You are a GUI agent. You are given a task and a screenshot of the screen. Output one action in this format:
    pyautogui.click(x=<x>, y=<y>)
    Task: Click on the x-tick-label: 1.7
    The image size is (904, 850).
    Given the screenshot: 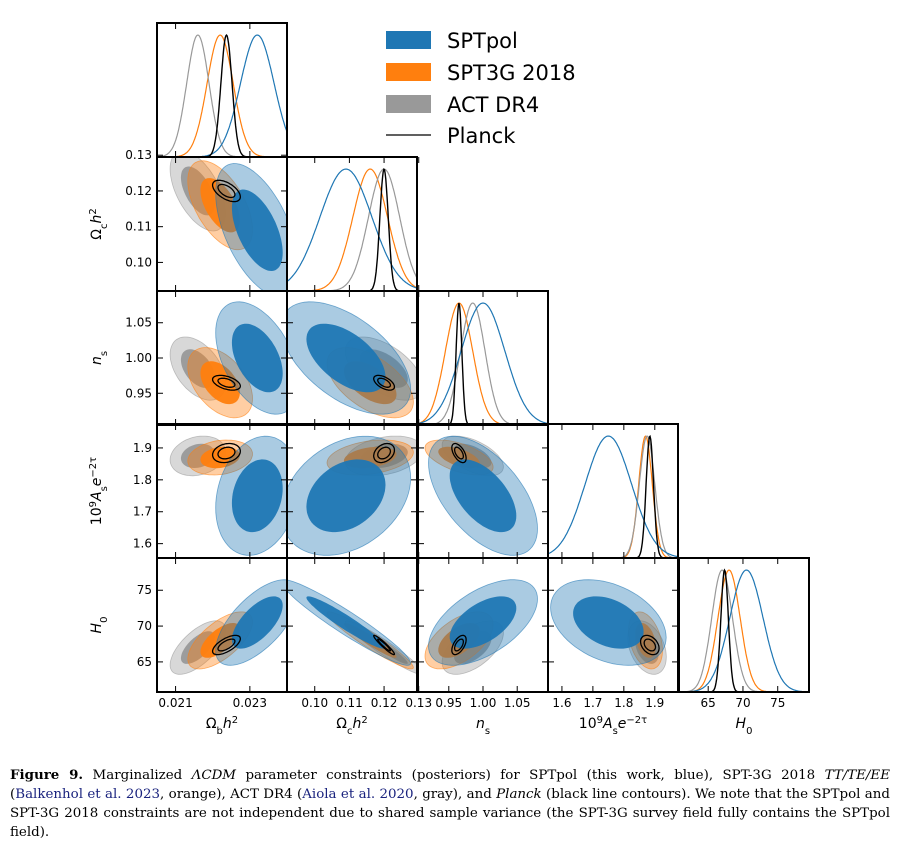 What is the action you would take?
    pyautogui.click(x=592, y=703)
    